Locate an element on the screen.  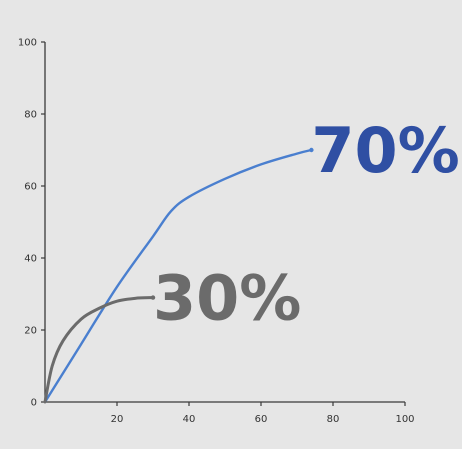
x-tick-label: 40 is located at coordinates (189, 419).